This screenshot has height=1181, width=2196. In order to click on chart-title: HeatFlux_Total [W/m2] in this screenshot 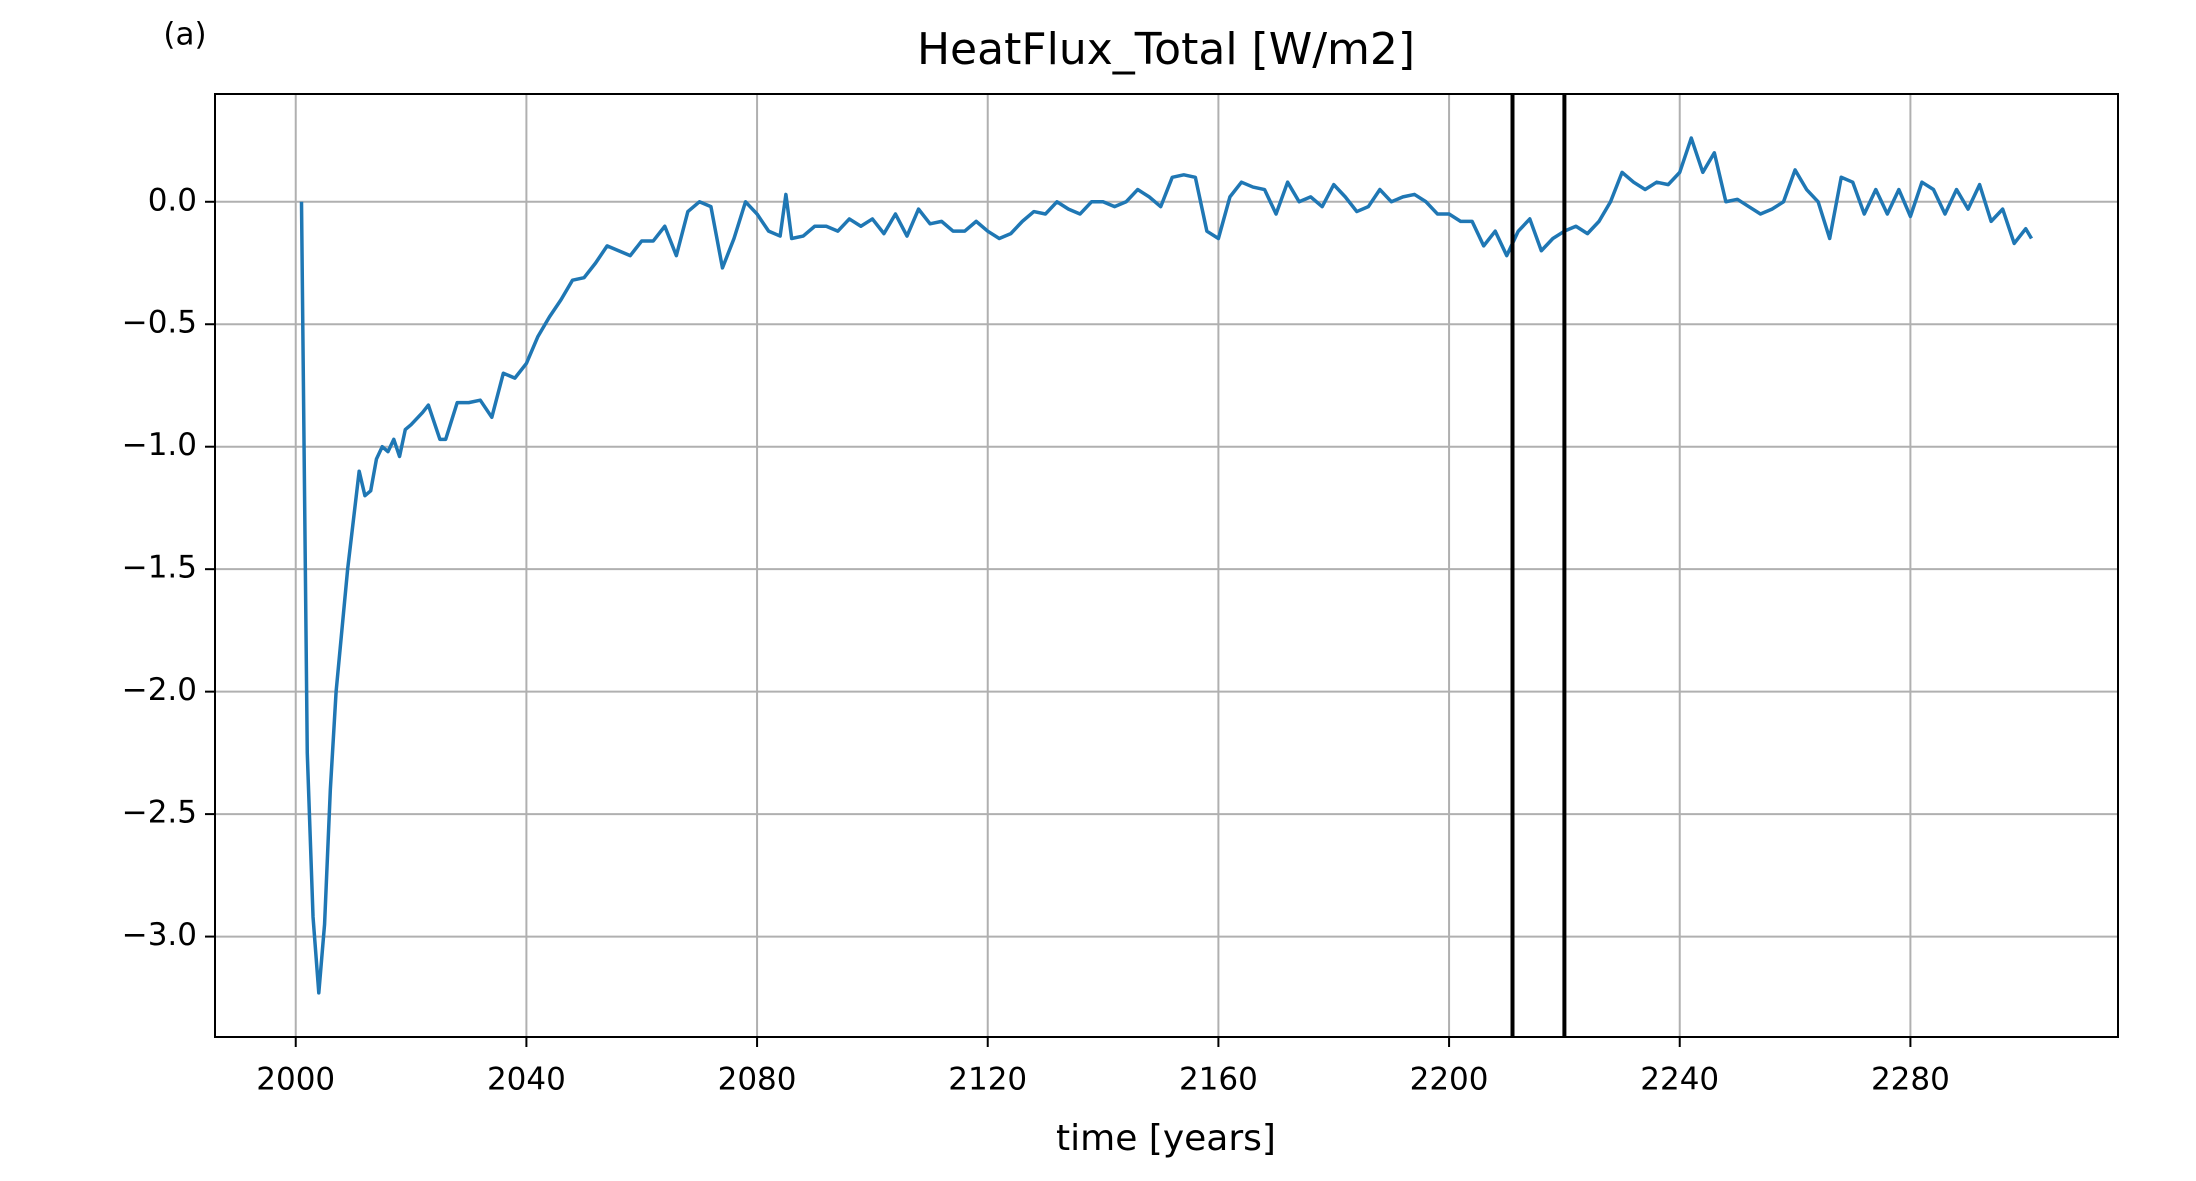, I will do `click(1166, 49)`.